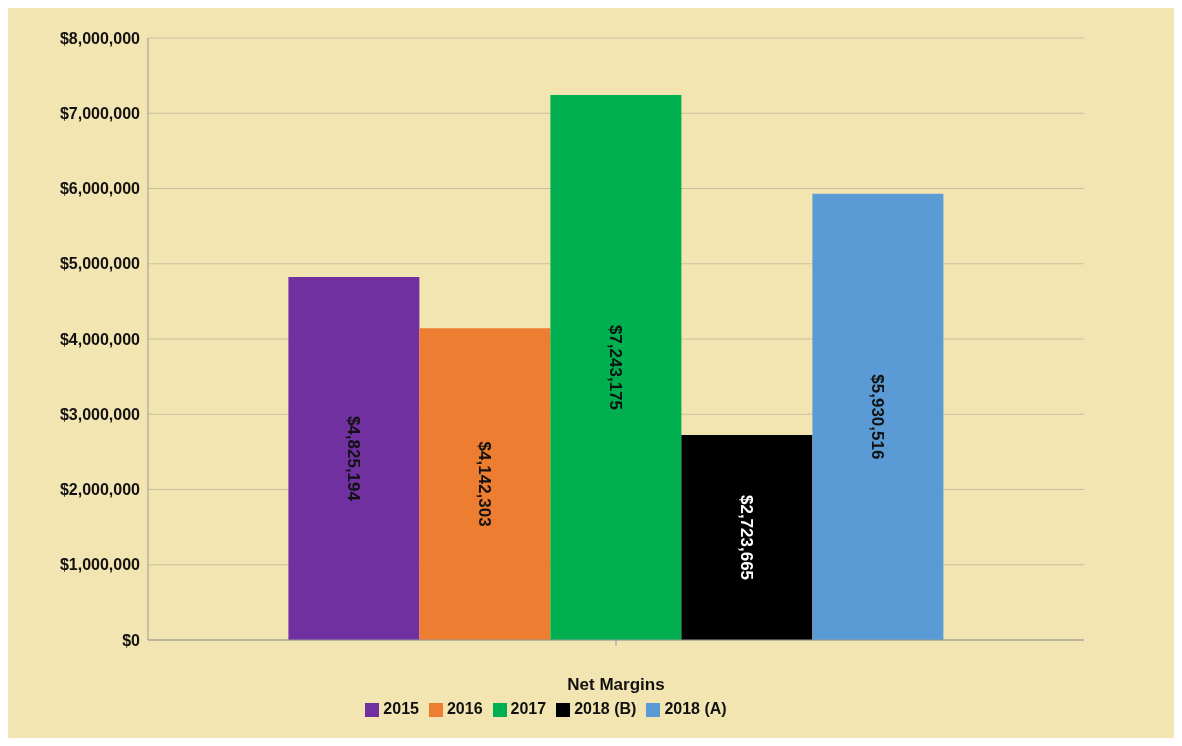 The height and width of the screenshot is (746, 1182). Describe the element at coordinates (401, 708) in the screenshot. I see `legend-label: 2015` at that location.